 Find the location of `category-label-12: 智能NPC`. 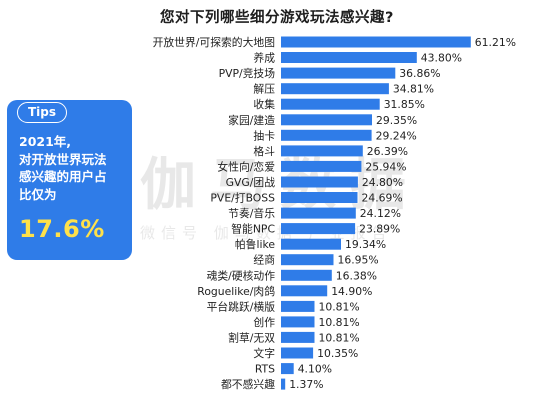

category-label-12: 智能NPC is located at coordinates (253, 229).